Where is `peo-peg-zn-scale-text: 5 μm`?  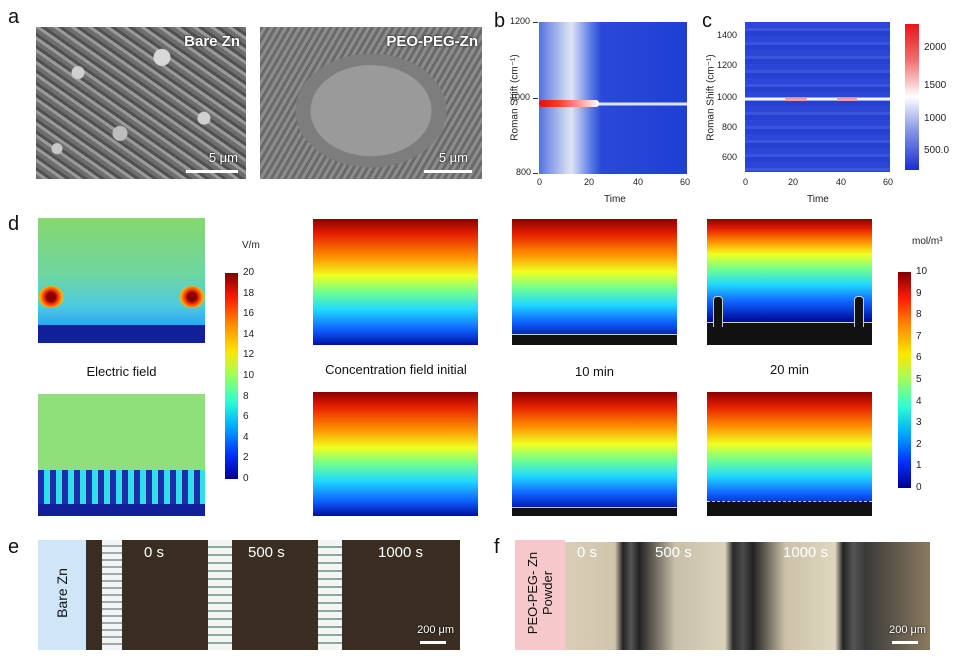
peo-peg-zn-scale-text: 5 μm is located at coordinates (453, 157).